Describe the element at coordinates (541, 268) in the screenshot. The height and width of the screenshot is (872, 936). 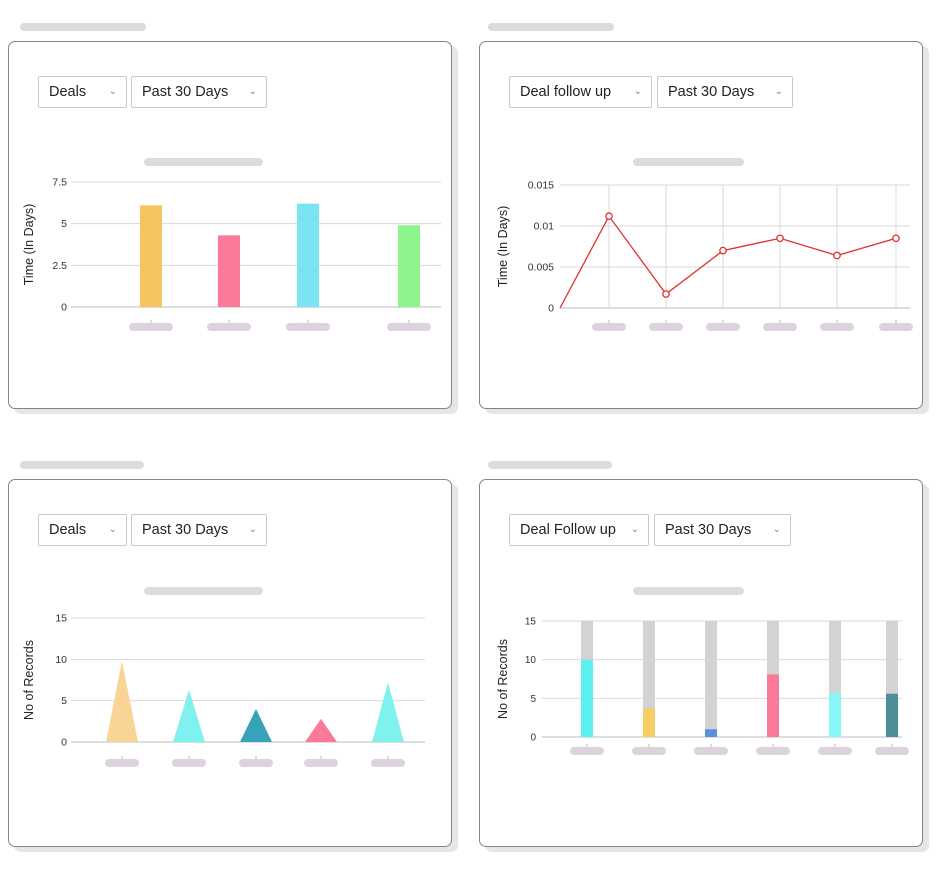
I see `y-tick-label: 0.005` at that location.